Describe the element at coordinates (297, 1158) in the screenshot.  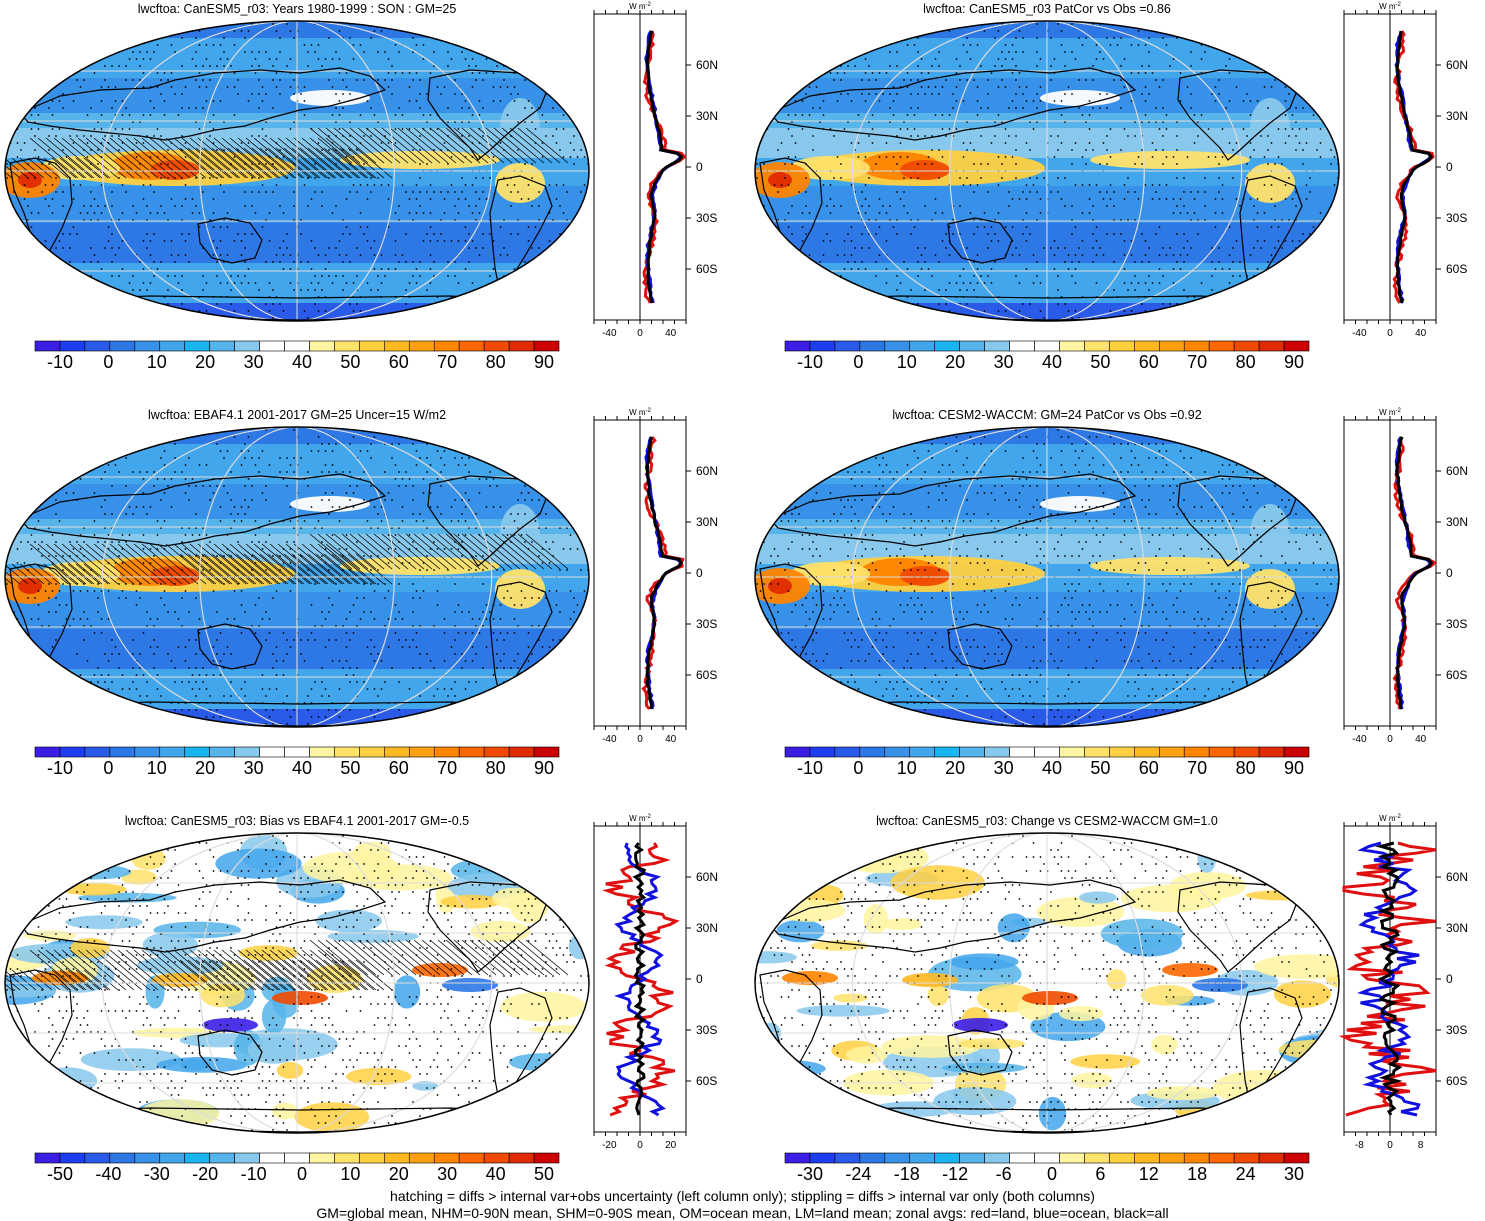
I see `colorbar-p5` at that location.